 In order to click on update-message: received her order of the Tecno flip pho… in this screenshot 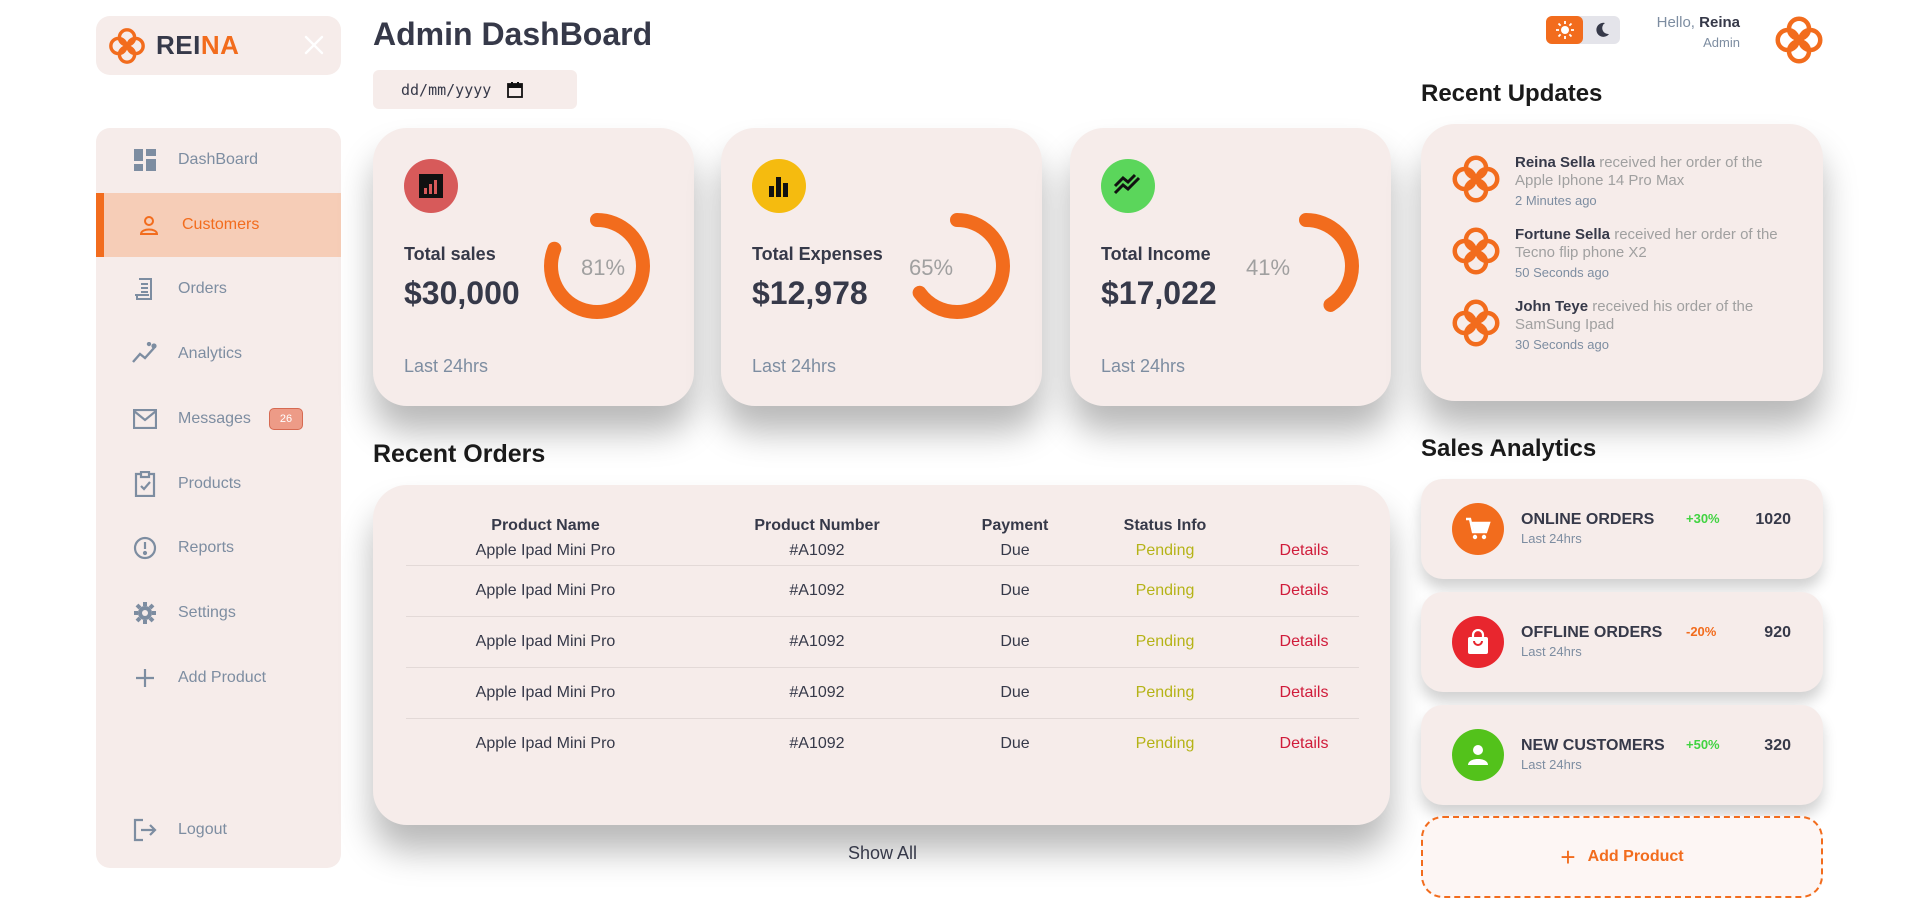, I will do `click(1646, 243)`.